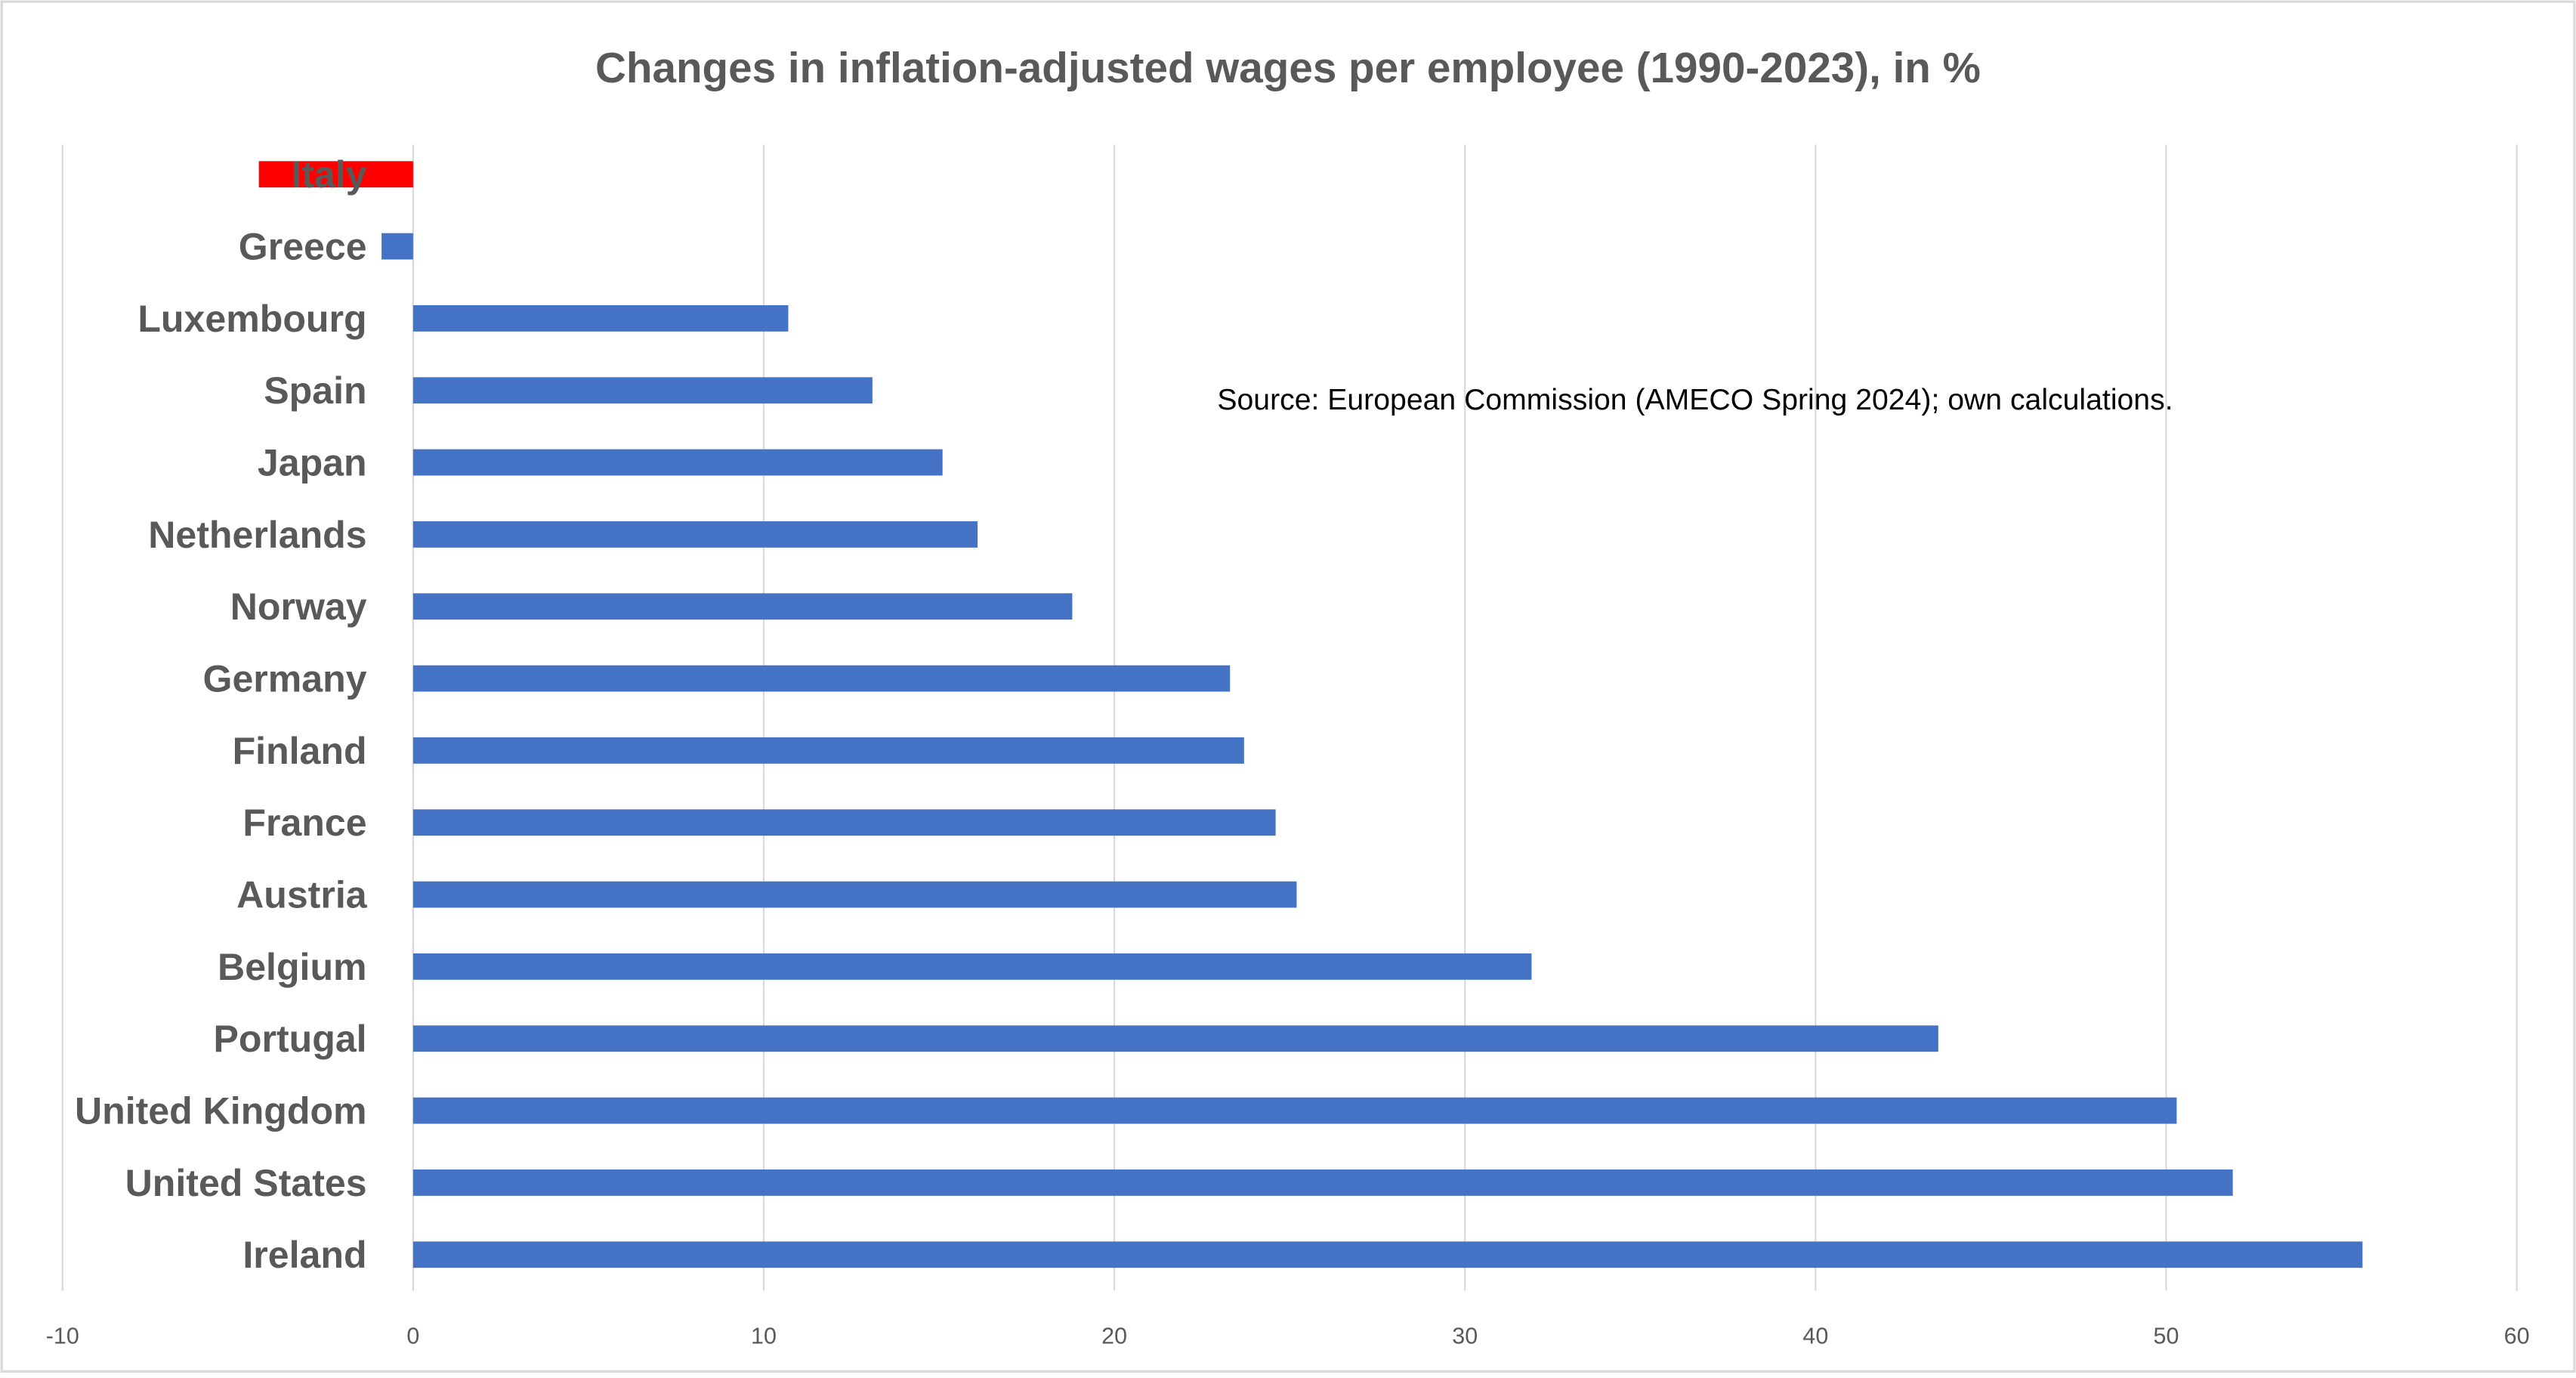  Describe the element at coordinates (289, 1039) in the screenshot. I see `category-label: Portugal` at that location.